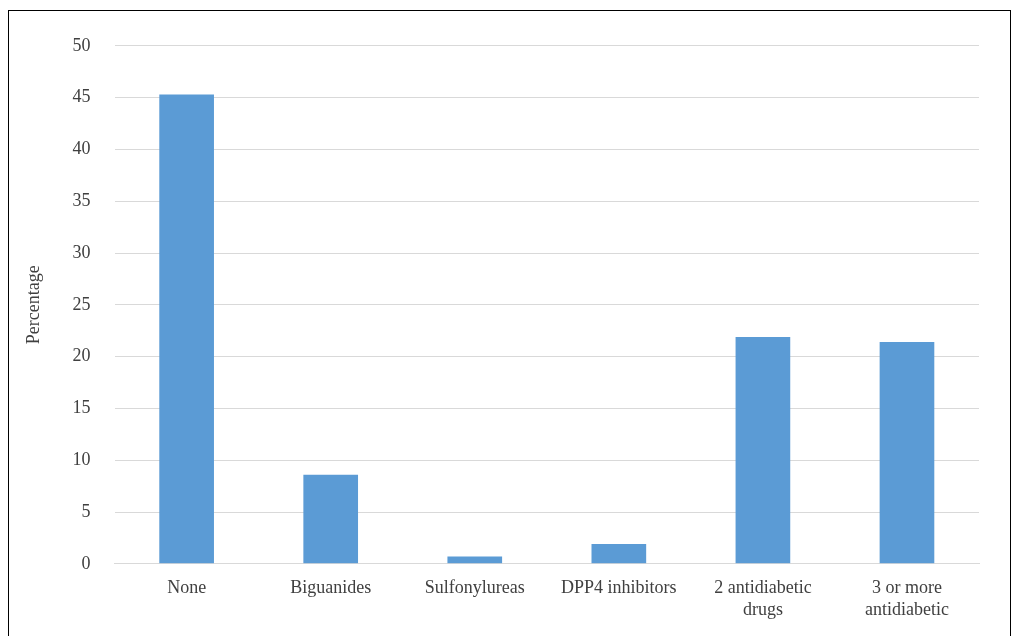  Describe the element at coordinates (81, 44) in the screenshot. I see `y-tick-label: 50` at that location.